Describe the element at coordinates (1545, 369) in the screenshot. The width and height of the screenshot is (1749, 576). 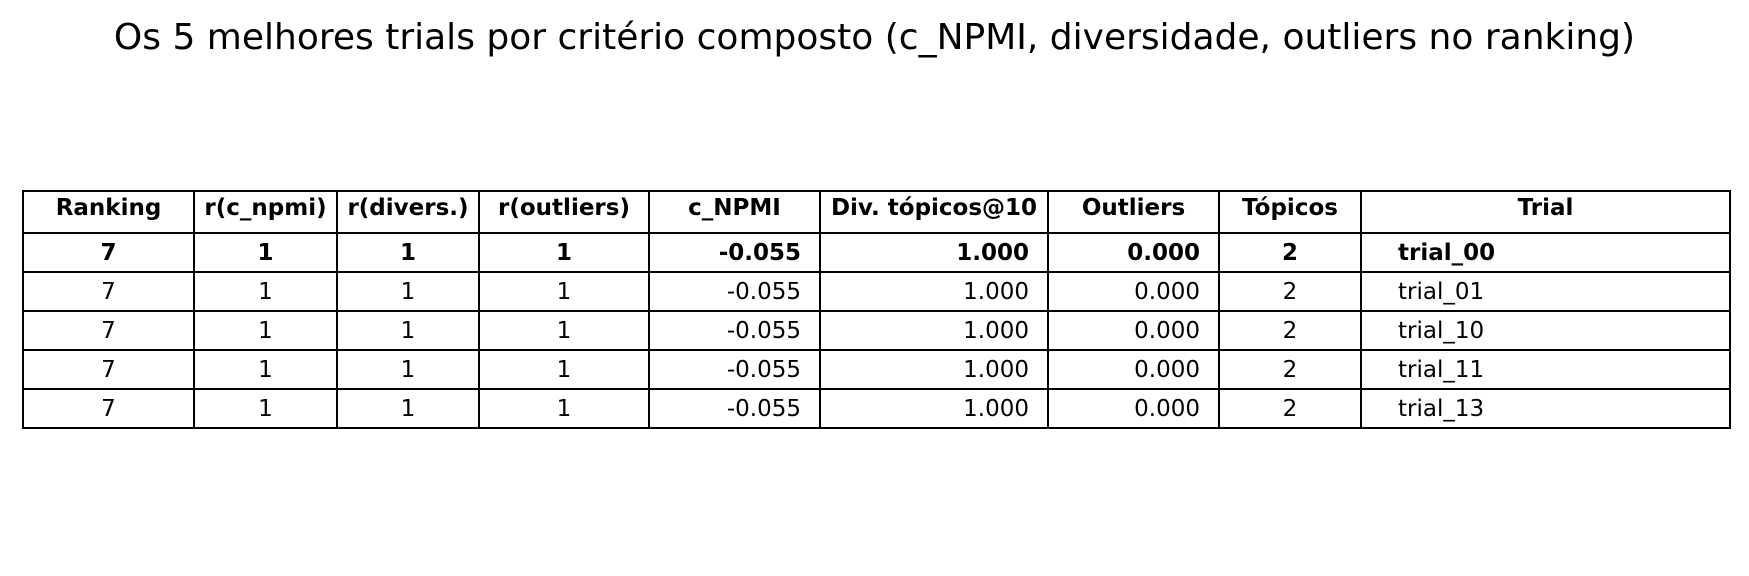
I see `cell-trial: trial_11` at that location.